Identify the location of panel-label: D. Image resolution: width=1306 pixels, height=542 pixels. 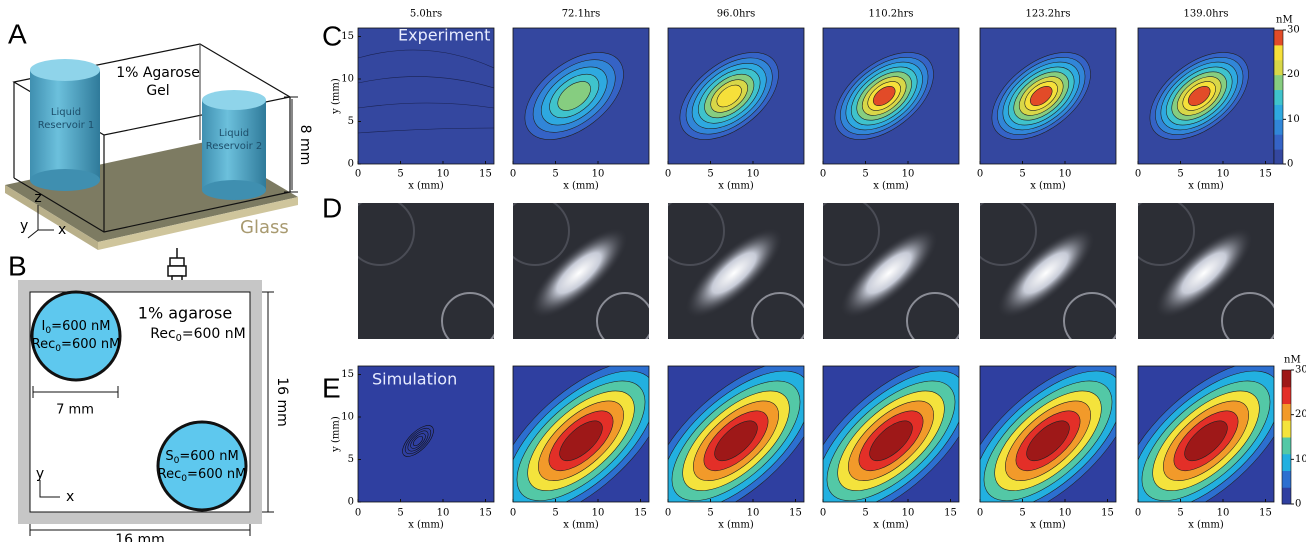
(332, 207).